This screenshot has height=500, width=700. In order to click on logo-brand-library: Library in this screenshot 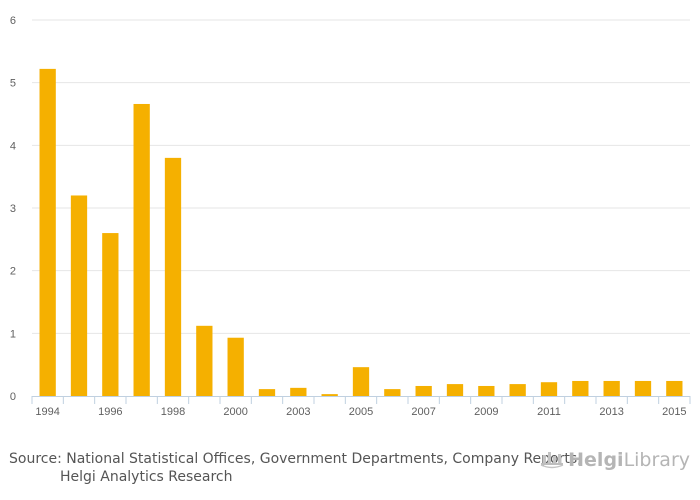, I will do `click(656, 460)`.